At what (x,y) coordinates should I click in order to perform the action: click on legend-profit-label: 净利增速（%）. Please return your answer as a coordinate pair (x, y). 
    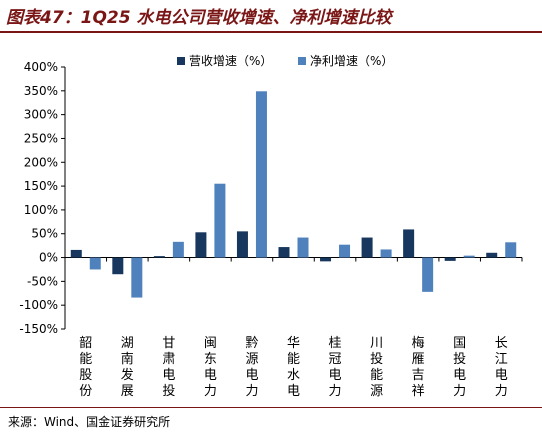
    Looking at the image, I should click on (351, 61).